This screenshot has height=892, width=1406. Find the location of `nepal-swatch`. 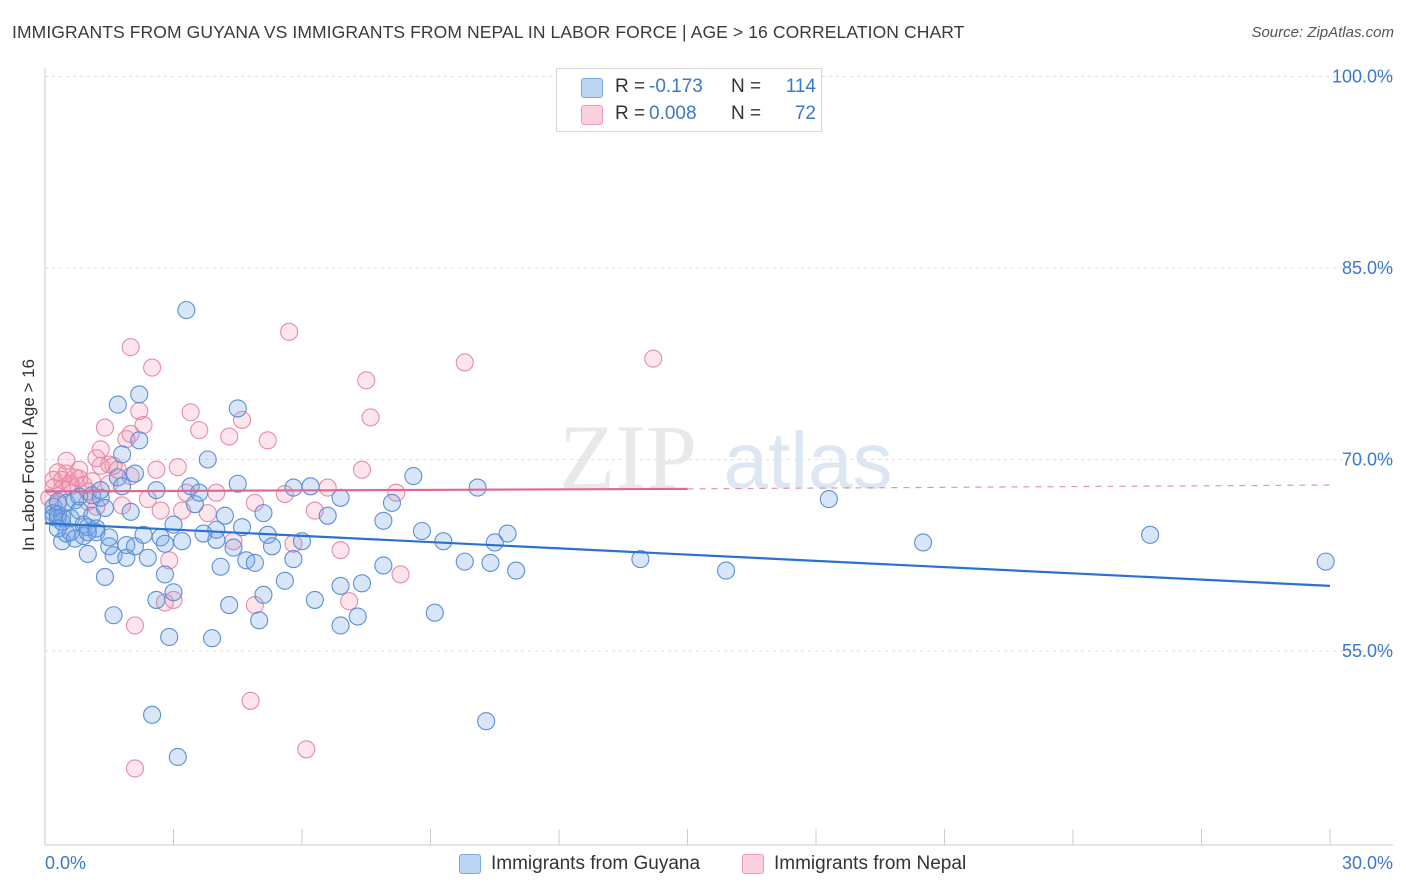

nepal-swatch is located at coordinates (592, 115).